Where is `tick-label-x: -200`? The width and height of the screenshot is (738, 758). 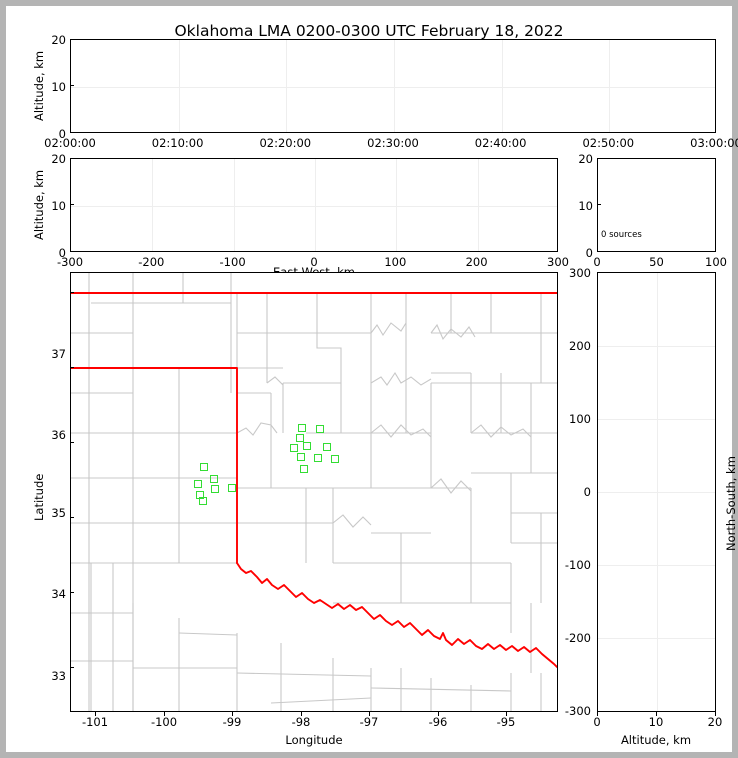 tick-label-x: -200 is located at coordinates (151, 262).